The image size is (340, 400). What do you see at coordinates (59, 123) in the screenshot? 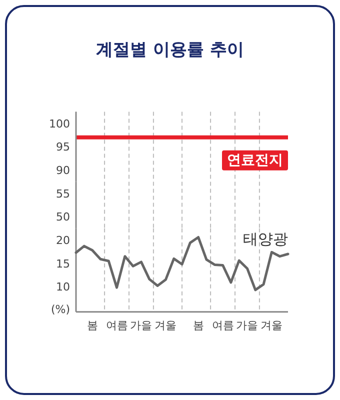
I see `y-tick-label: 100` at bounding box center [59, 123].